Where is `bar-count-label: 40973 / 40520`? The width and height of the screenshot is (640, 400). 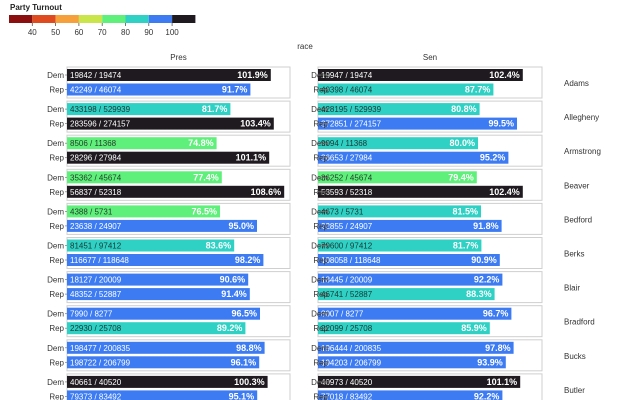 bar-count-label: 40973 / 40520 is located at coordinates (347, 382).